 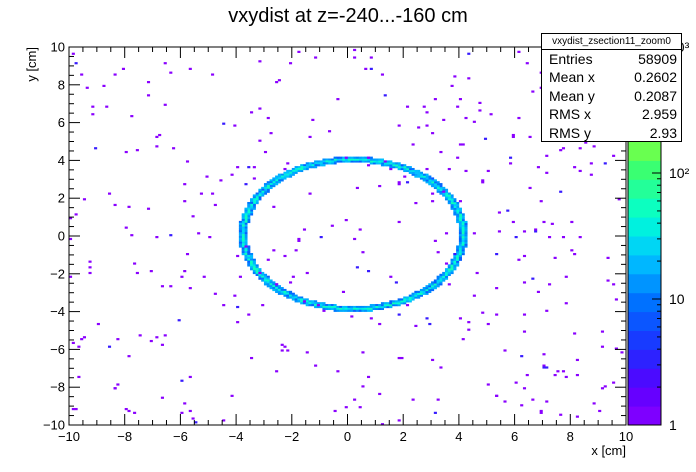 What do you see at coordinates (57, 387) in the screenshot?
I see `y-tick-label: −8` at bounding box center [57, 387].